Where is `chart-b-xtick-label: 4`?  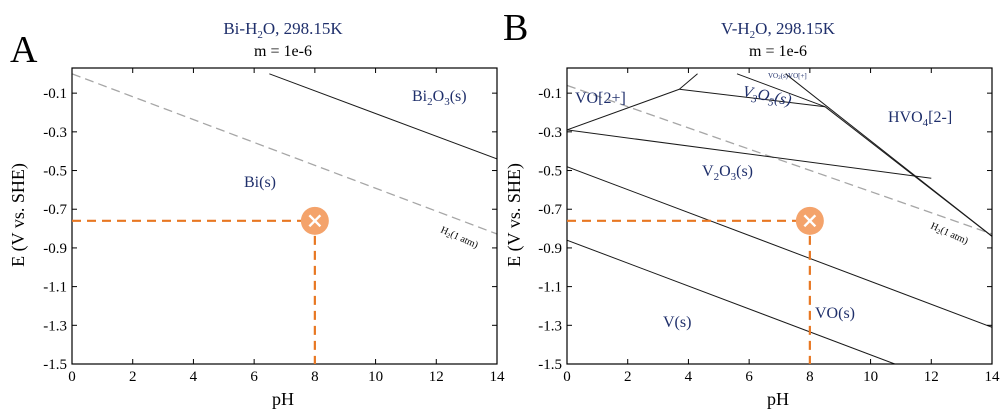 chart-b-xtick-label: 4 is located at coordinates (689, 377).